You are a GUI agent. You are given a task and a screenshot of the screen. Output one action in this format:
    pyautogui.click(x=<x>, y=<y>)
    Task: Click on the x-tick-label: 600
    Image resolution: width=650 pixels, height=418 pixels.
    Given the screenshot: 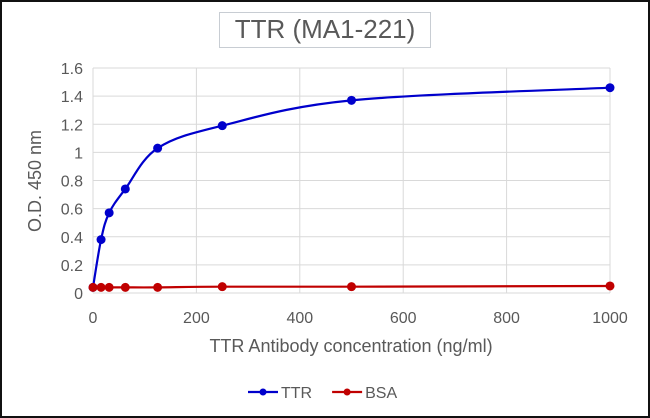 What is the action you would take?
    pyautogui.click(x=403, y=318)
    